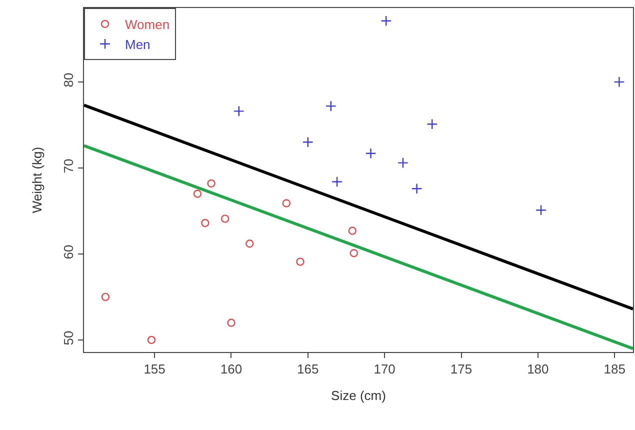  What do you see at coordinates (155, 369) in the screenshot?
I see `x-tick-label: 155` at bounding box center [155, 369].